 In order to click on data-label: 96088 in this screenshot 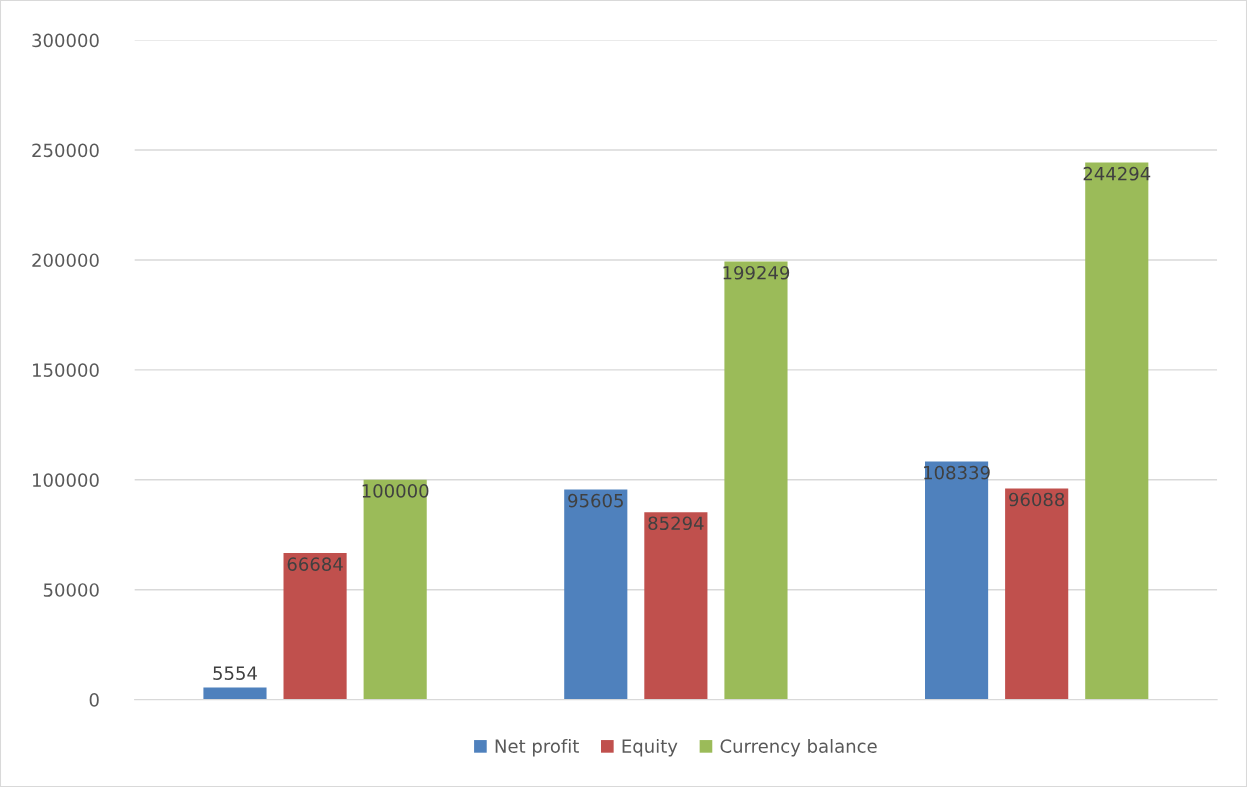, I will do `click(1037, 499)`.